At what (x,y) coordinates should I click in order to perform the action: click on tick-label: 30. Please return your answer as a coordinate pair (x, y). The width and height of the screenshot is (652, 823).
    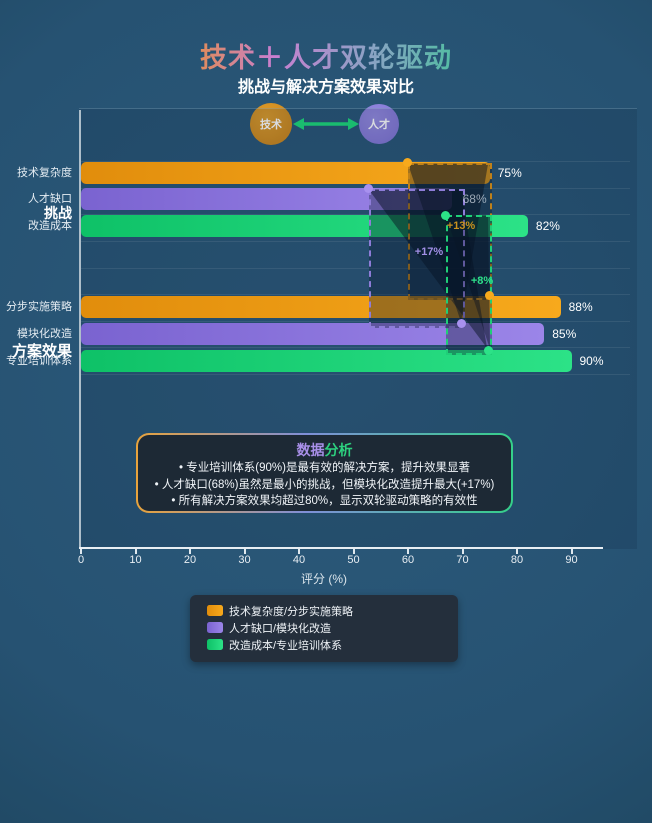
    Looking at the image, I should click on (244, 560).